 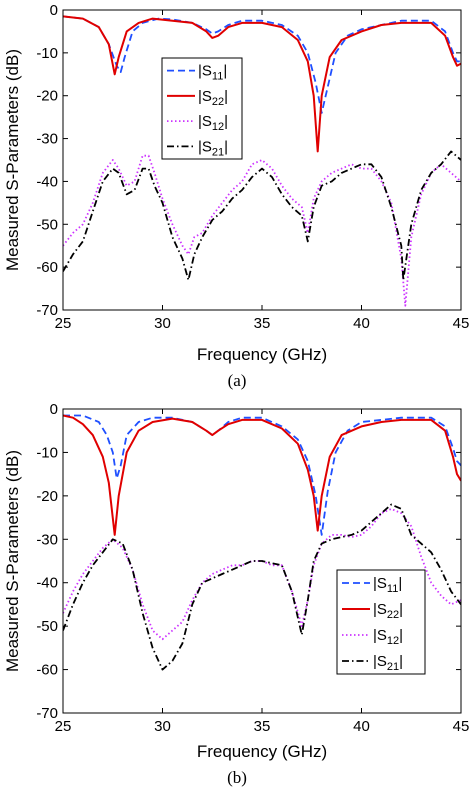 I want to click on series-line-s21, so click(x=262, y=215).